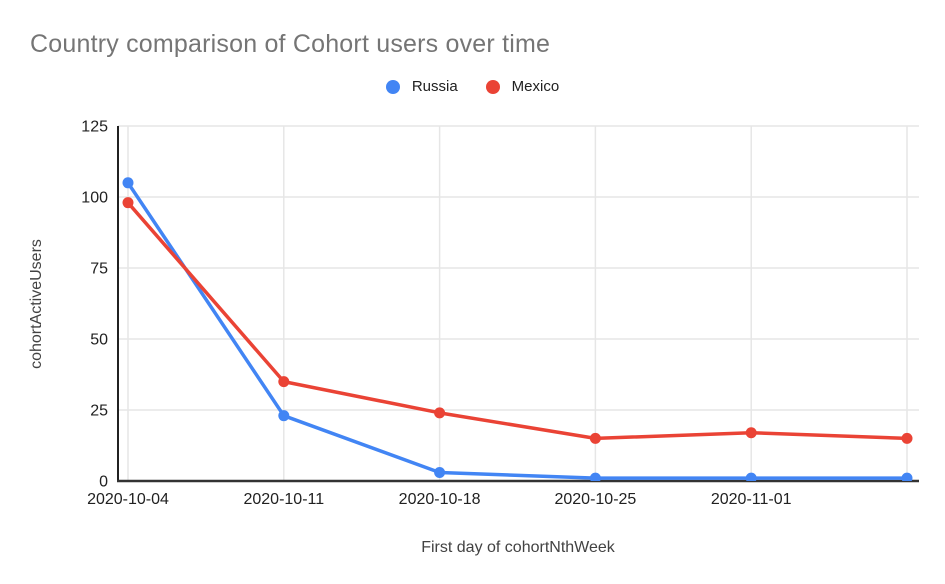 This screenshot has width=945, height=584. I want to click on y-tick-label: 100, so click(94, 198).